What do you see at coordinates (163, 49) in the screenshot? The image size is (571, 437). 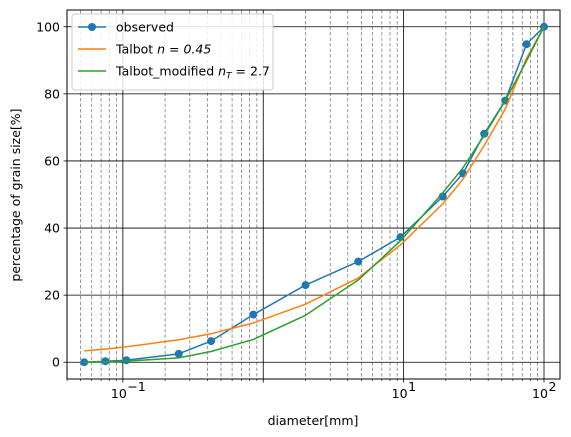 I see `legend-label: Talbot n = 0.45` at bounding box center [163, 49].